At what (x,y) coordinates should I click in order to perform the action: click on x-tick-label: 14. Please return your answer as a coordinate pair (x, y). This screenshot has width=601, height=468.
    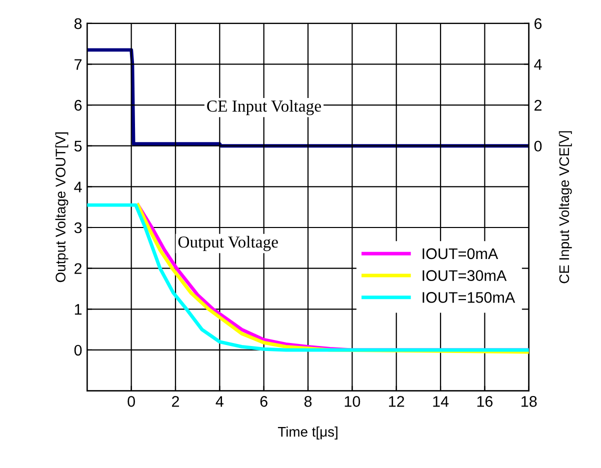
    Looking at the image, I should click on (441, 401).